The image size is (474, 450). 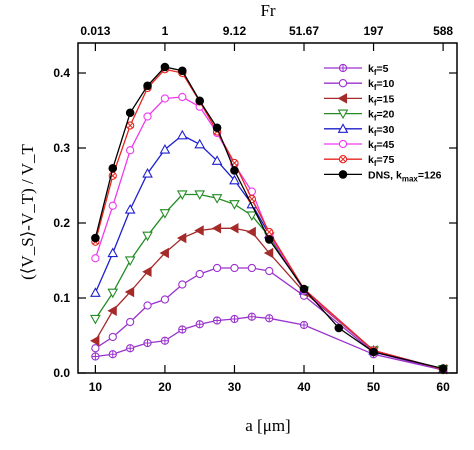 What do you see at coordinates (356, 70) in the screenshot?
I see `legend-entry: kf=5` at bounding box center [356, 70].